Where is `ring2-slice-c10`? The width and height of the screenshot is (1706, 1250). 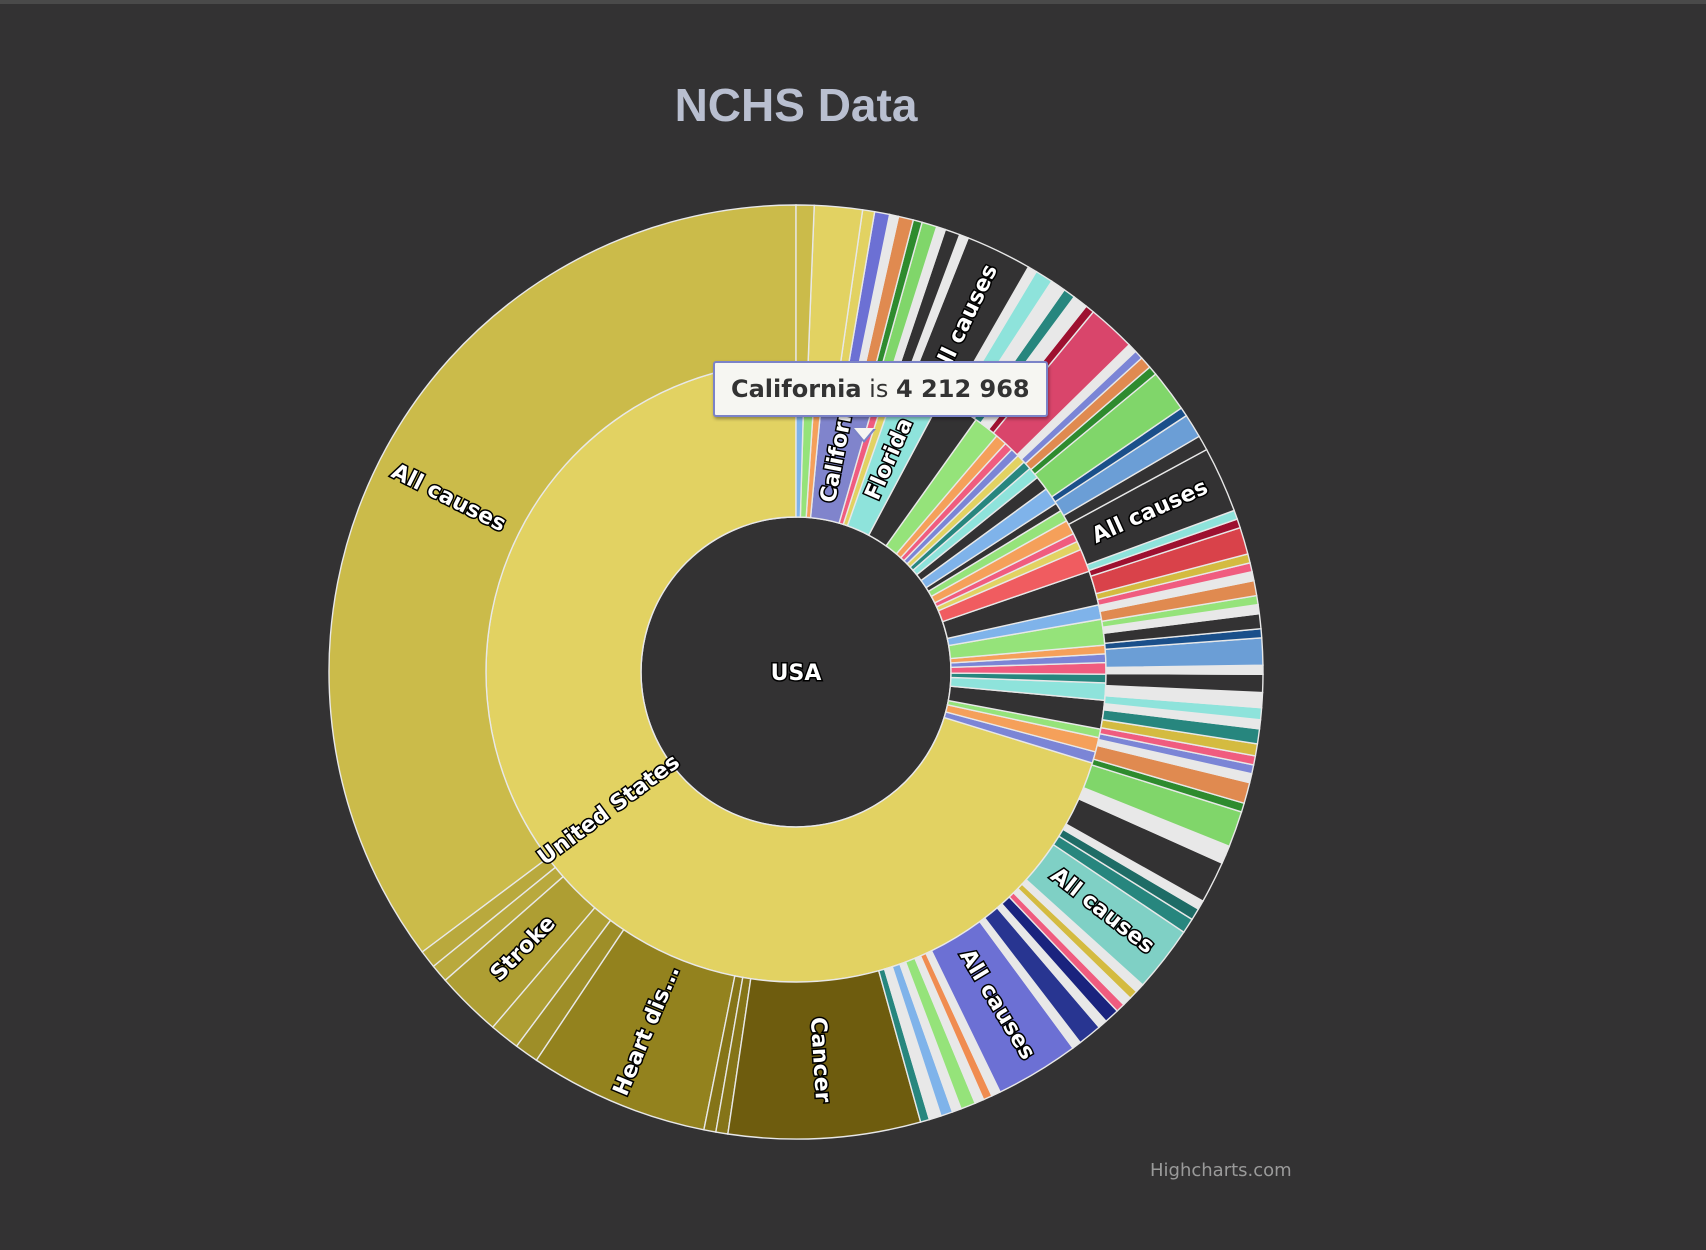
ring2-slice-c10 is located at coordinates (1042, 975).